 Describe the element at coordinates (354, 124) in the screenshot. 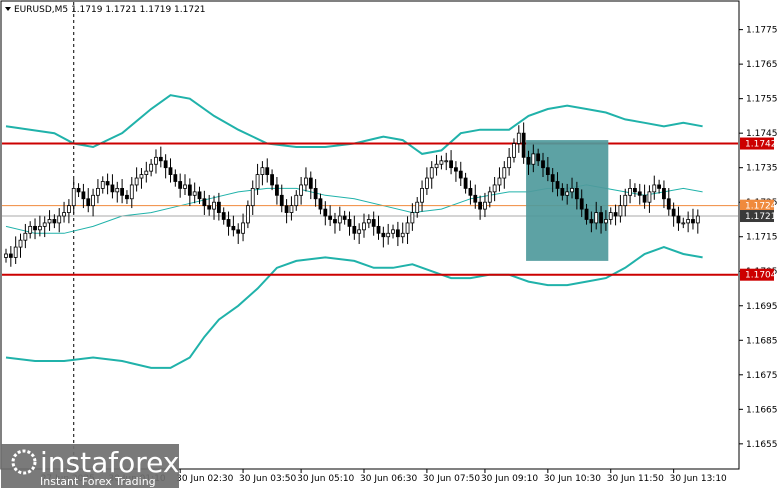

I see `bollinger-upper` at that location.